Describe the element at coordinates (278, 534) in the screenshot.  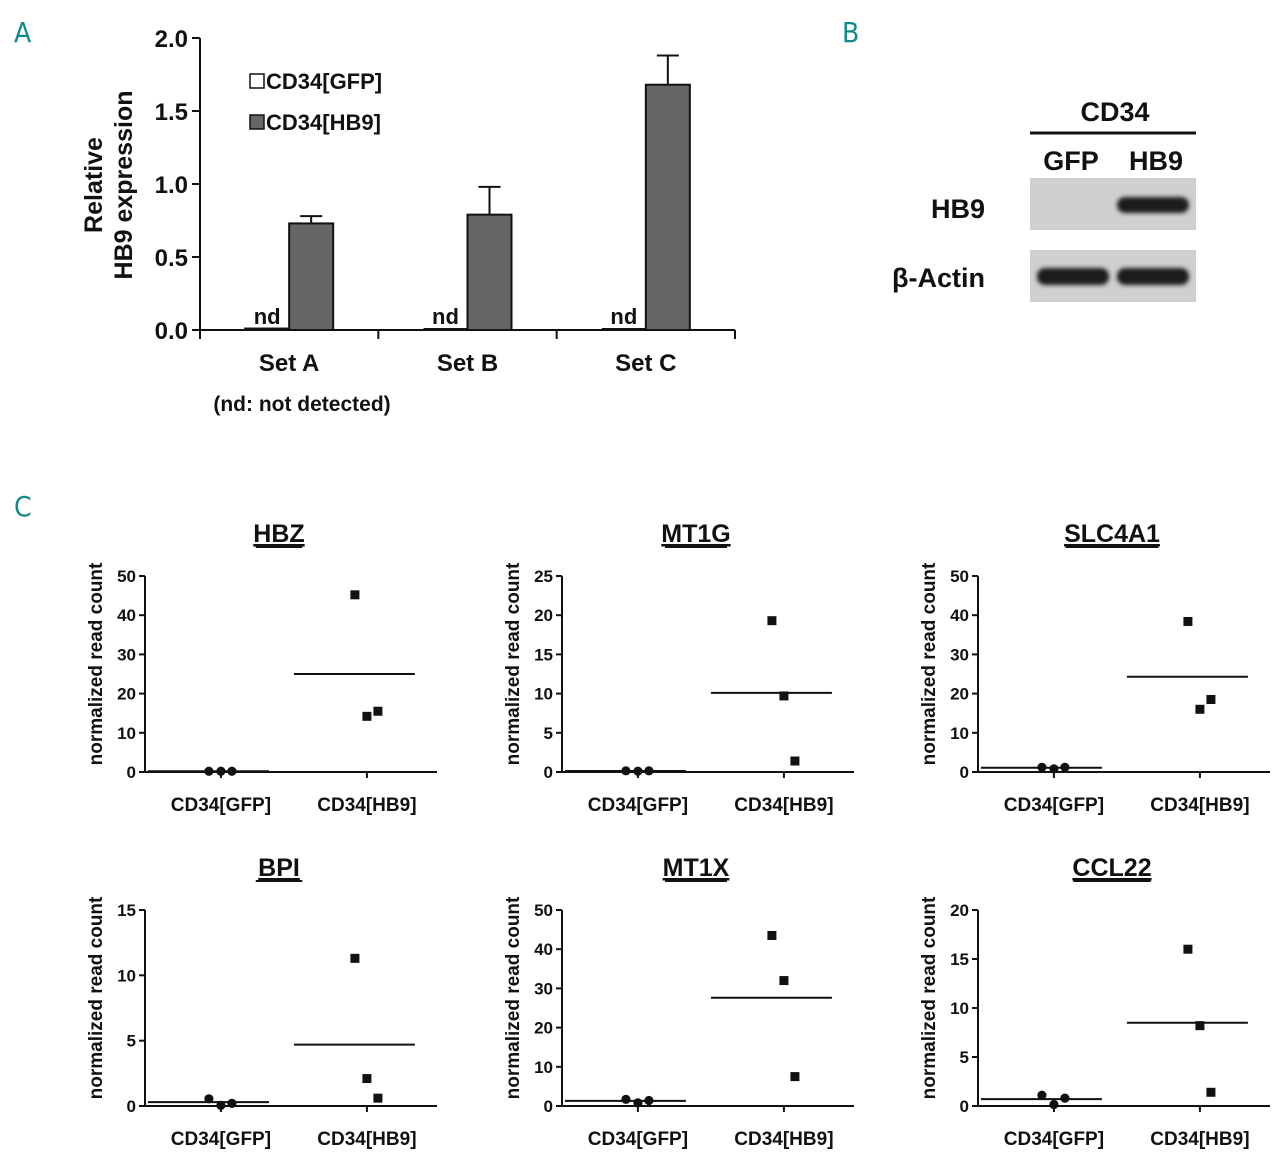
I see `gene-title: HBZ` at that location.